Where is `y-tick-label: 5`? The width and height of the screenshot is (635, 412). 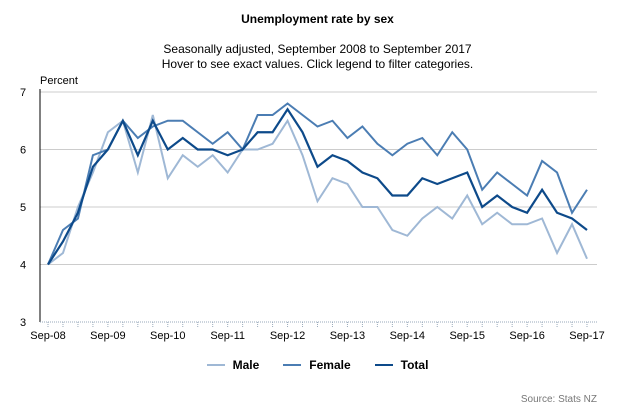
y-tick-label: 5 is located at coordinates (23, 208).